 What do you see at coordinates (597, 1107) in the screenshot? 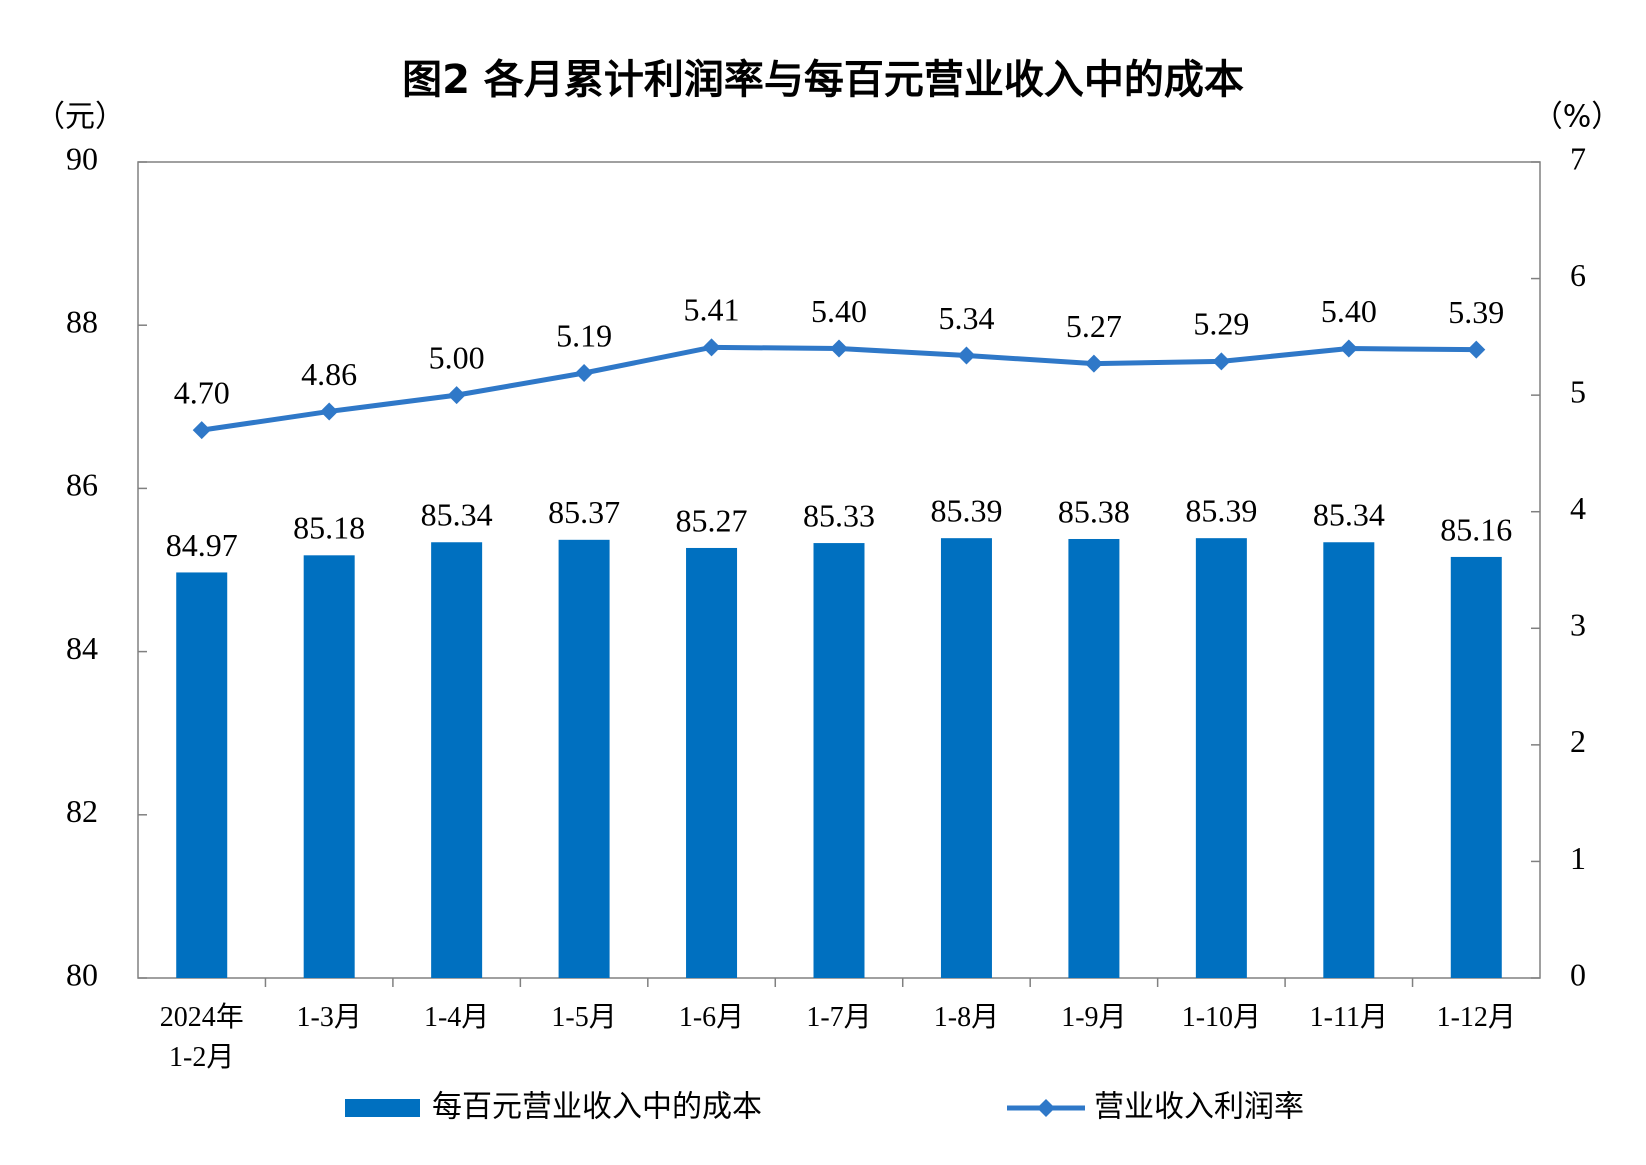
I see `legend-label: 每百元营业收入中的成本` at bounding box center [597, 1107].